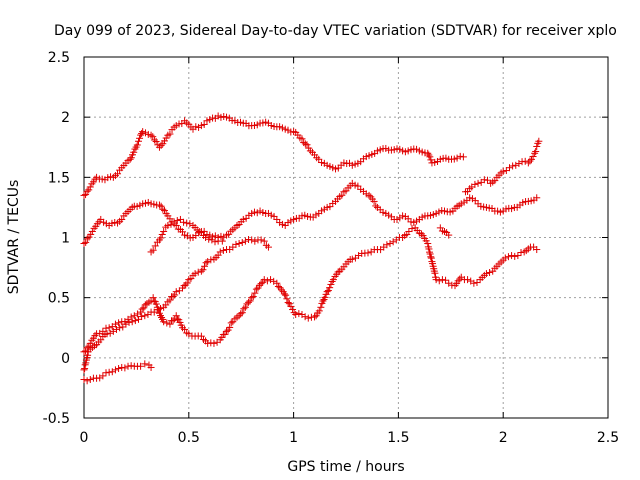 This screenshot has width=640, height=480. I want to click on x-tick-label: 0.5, so click(189, 438).